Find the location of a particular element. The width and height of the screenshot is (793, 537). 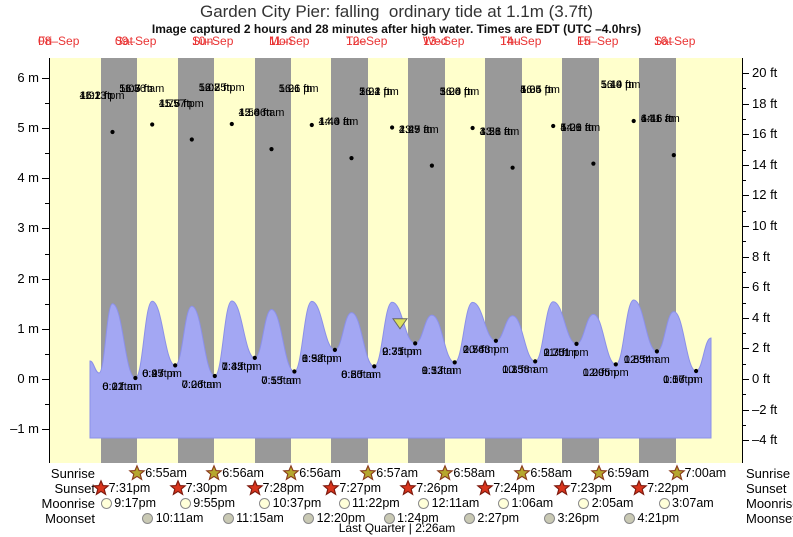

annotation-line: 0.15 m is located at coordinates (278, 380).